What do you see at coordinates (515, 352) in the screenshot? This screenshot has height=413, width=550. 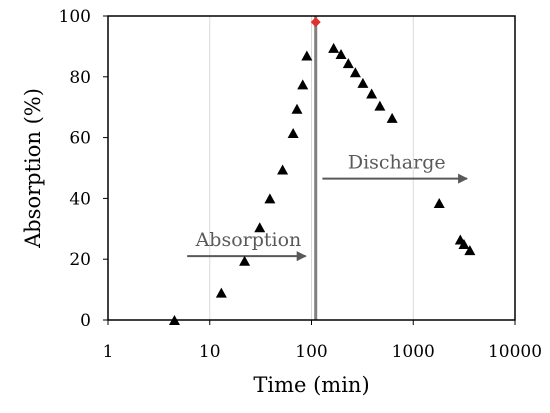 I see `x-tick-label: 10000` at bounding box center [515, 352].